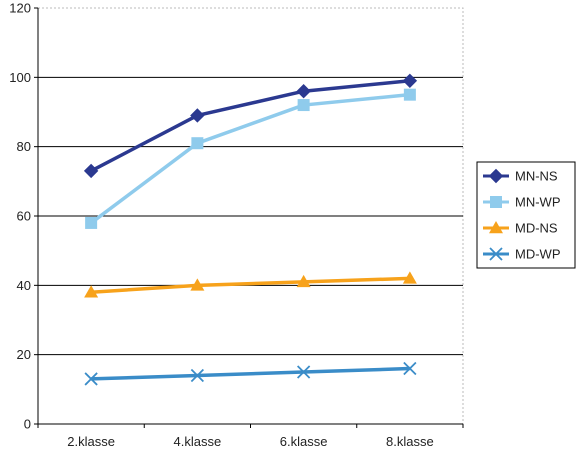 Image resolution: width=579 pixels, height=452 pixels. What do you see at coordinates (198, 441) in the screenshot?
I see `x-tick-label: 4.klasse` at bounding box center [198, 441].